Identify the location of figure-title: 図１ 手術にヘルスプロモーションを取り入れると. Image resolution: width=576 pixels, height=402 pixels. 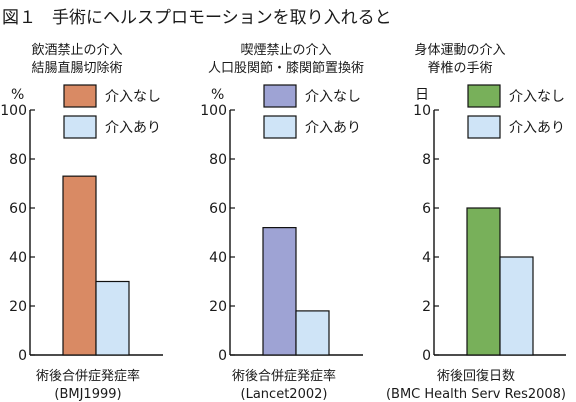
(197, 15).